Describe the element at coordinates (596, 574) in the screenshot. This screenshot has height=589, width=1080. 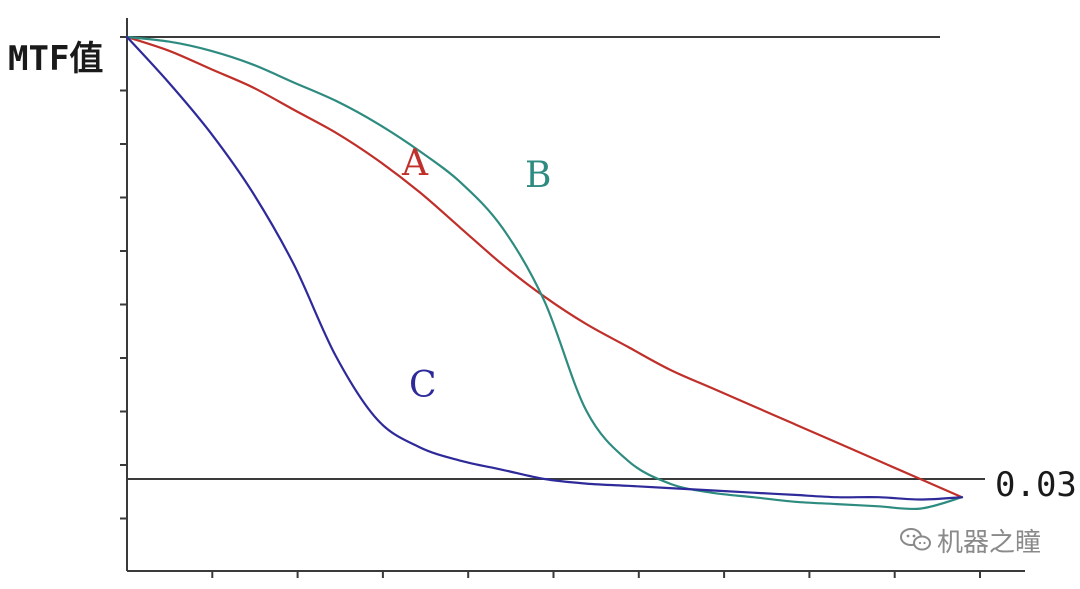
I see `x-axis-ticks` at that location.